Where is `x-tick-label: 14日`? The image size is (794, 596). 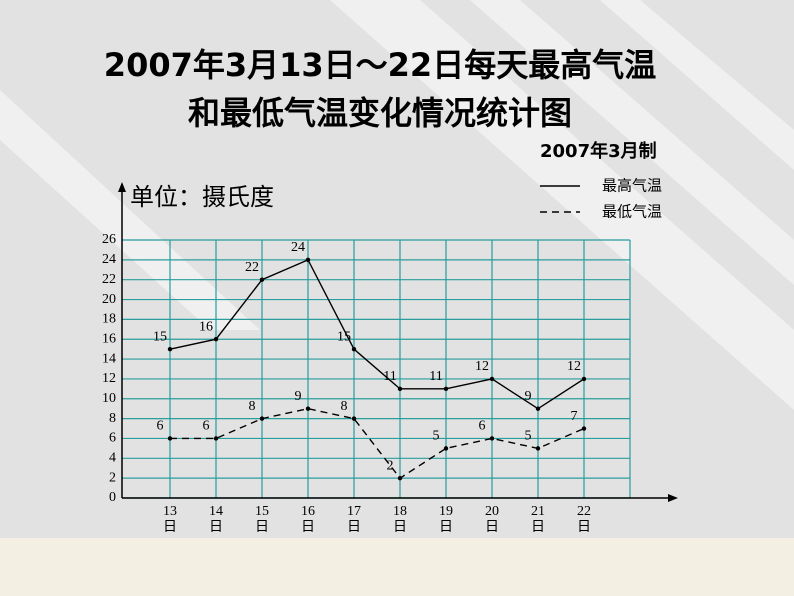 x-tick-label: 14日 is located at coordinates (216, 519).